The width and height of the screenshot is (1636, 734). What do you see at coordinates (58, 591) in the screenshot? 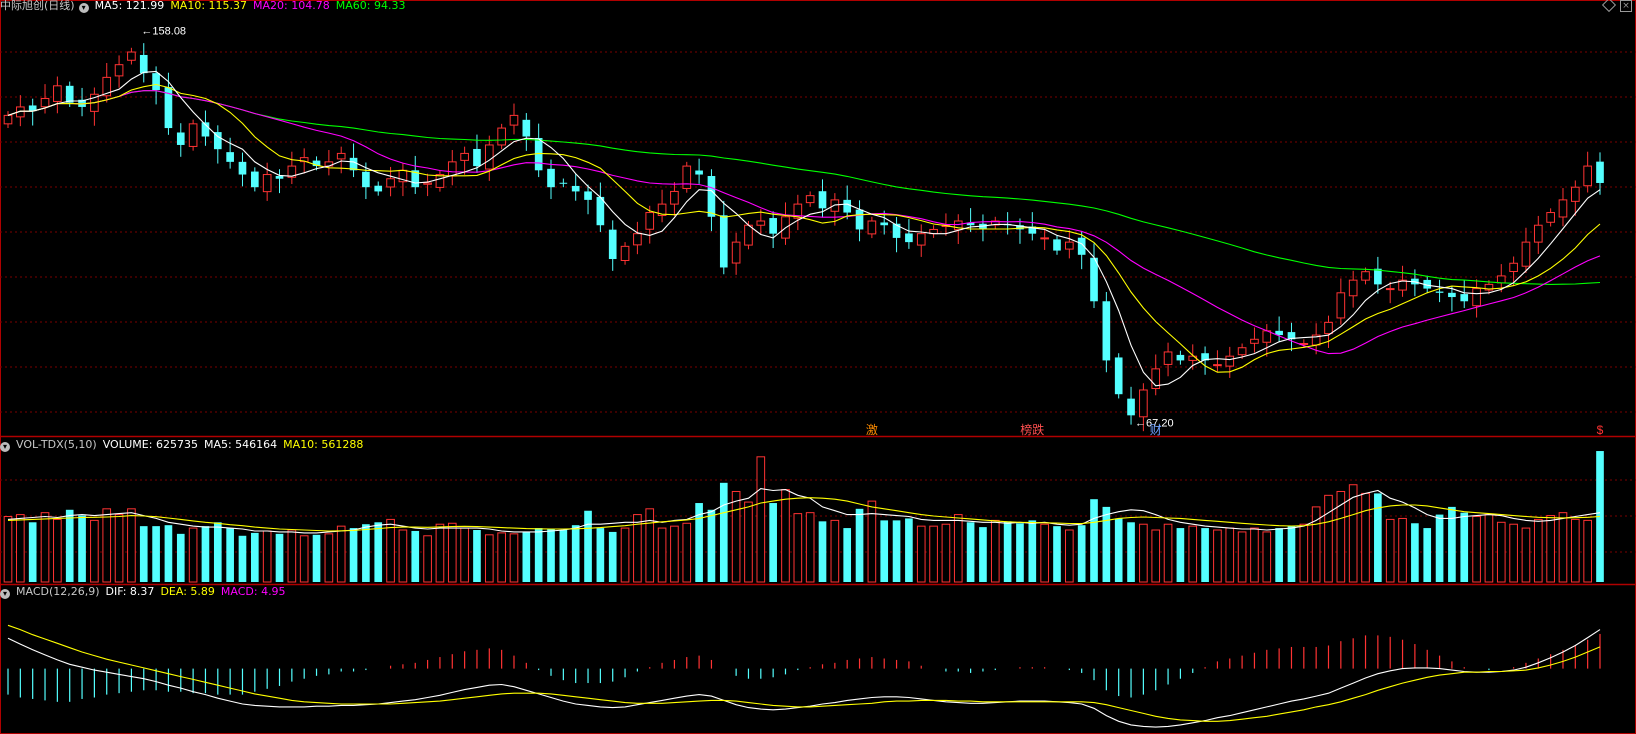
I see `macd-title: MACD(12,26,9)` at bounding box center [58, 591].